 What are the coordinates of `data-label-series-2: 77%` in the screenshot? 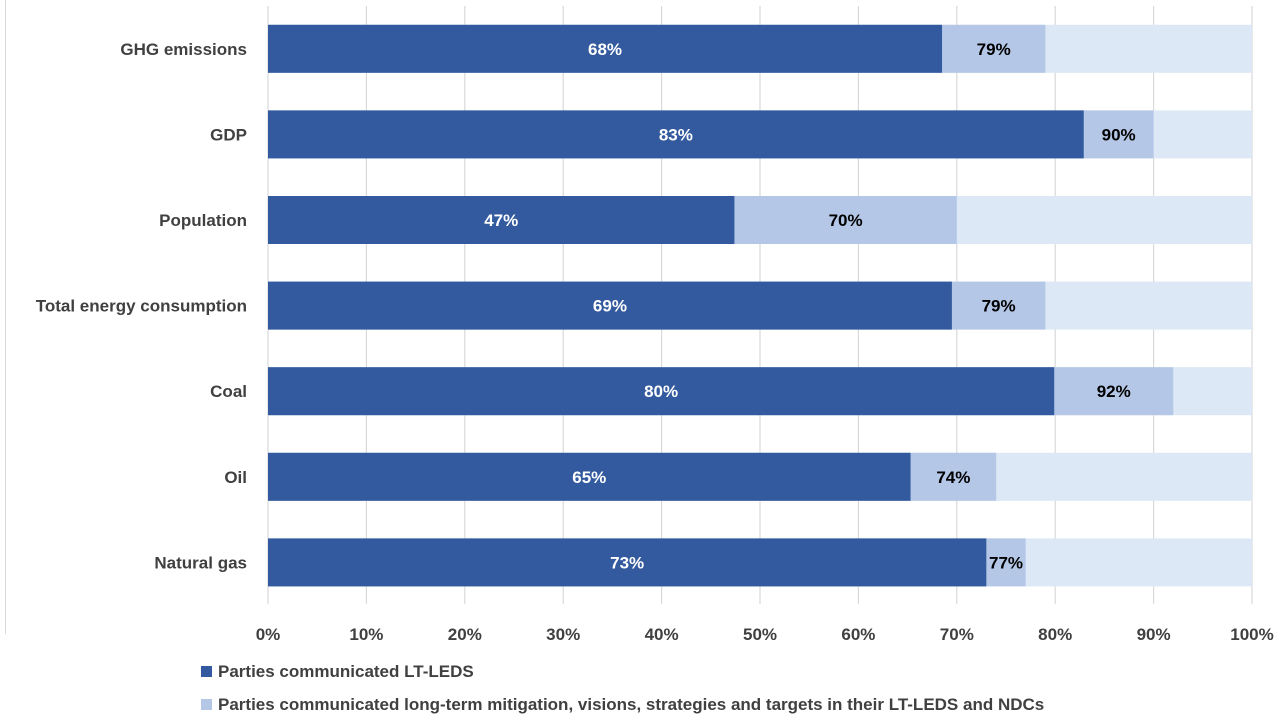 It's located at (1006, 562).